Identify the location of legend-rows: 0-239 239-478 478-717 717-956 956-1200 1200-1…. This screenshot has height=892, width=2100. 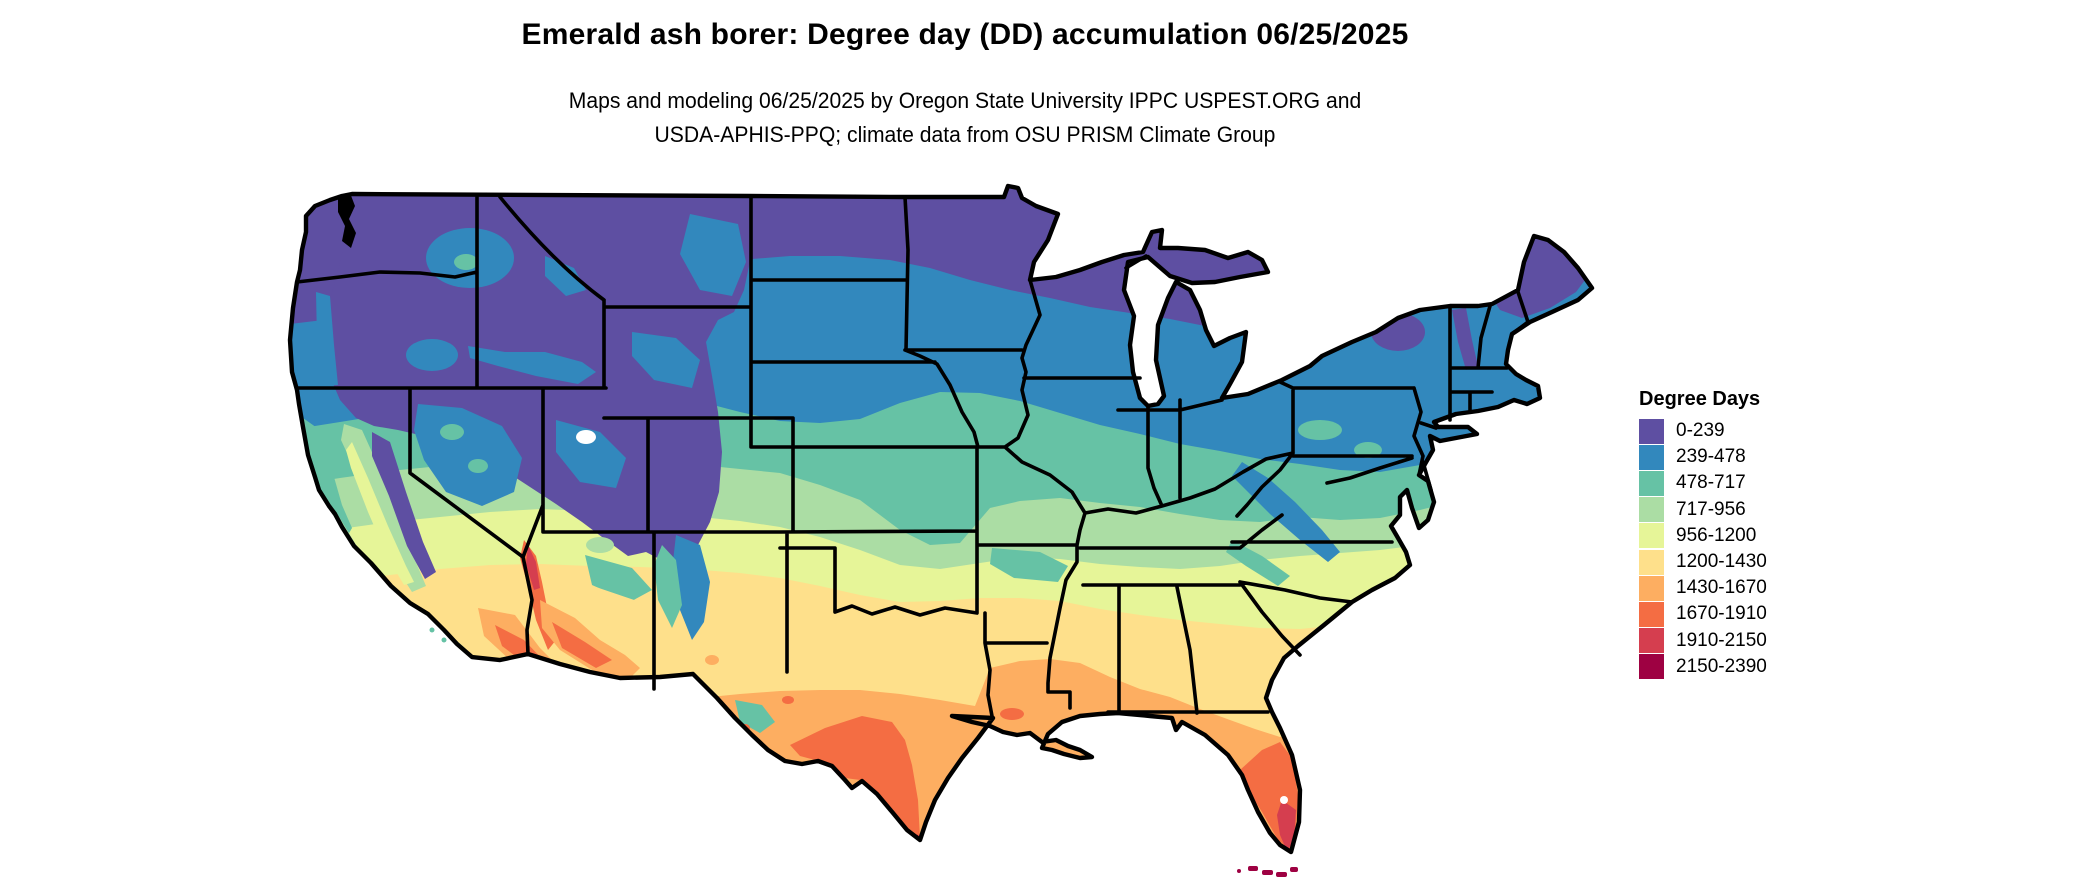
(1703, 549).